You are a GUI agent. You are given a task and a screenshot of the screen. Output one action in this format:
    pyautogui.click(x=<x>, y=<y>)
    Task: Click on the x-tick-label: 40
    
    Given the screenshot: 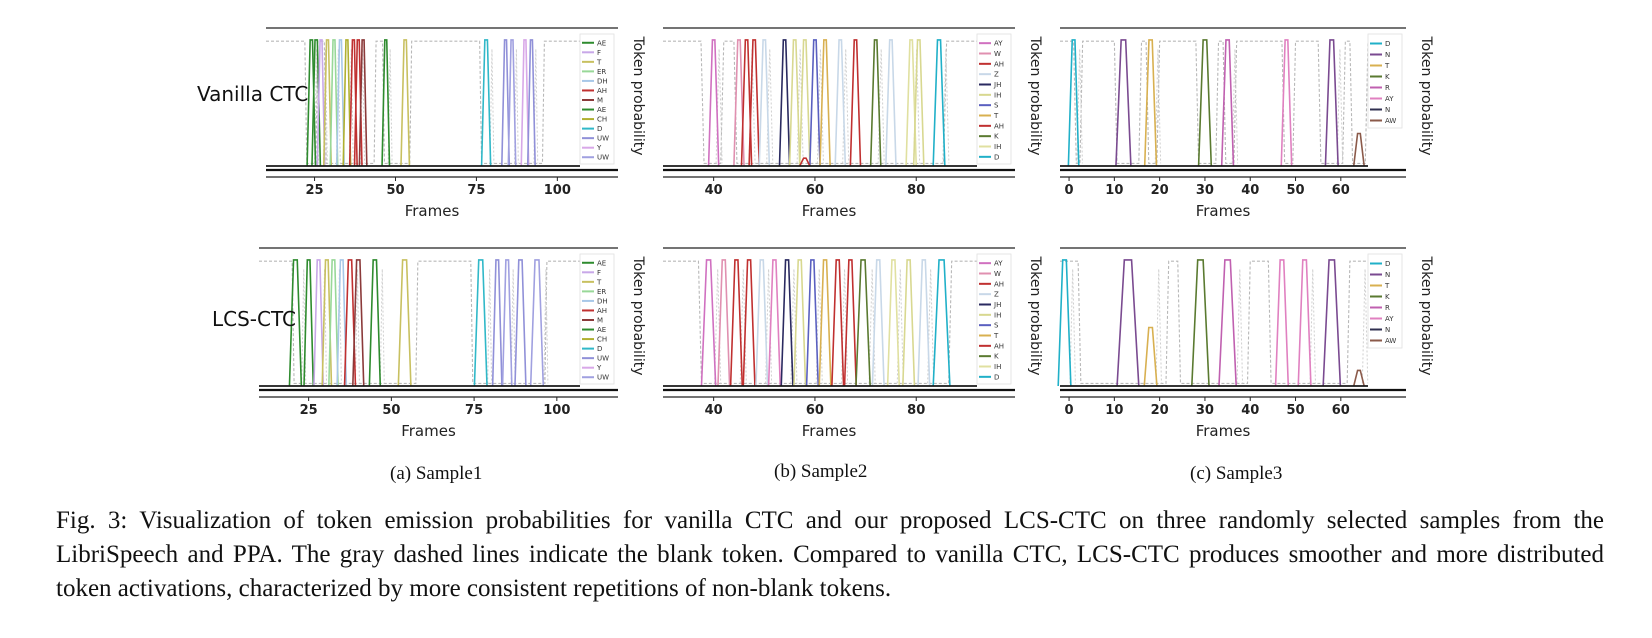 What is the action you would take?
    pyautogui.click(x=714, y=190)
    